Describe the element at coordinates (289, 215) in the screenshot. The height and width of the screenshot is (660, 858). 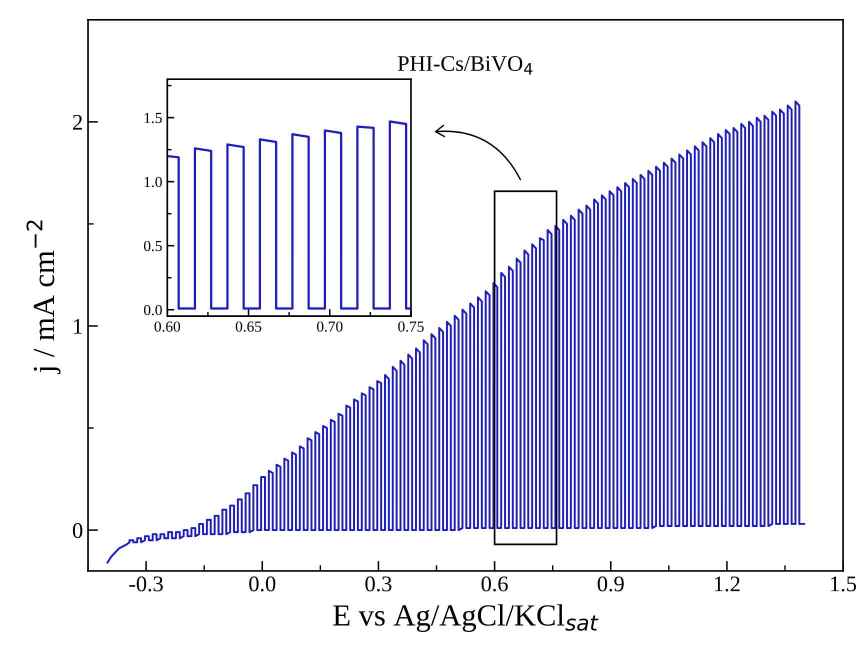
I see `line-series` at that location.